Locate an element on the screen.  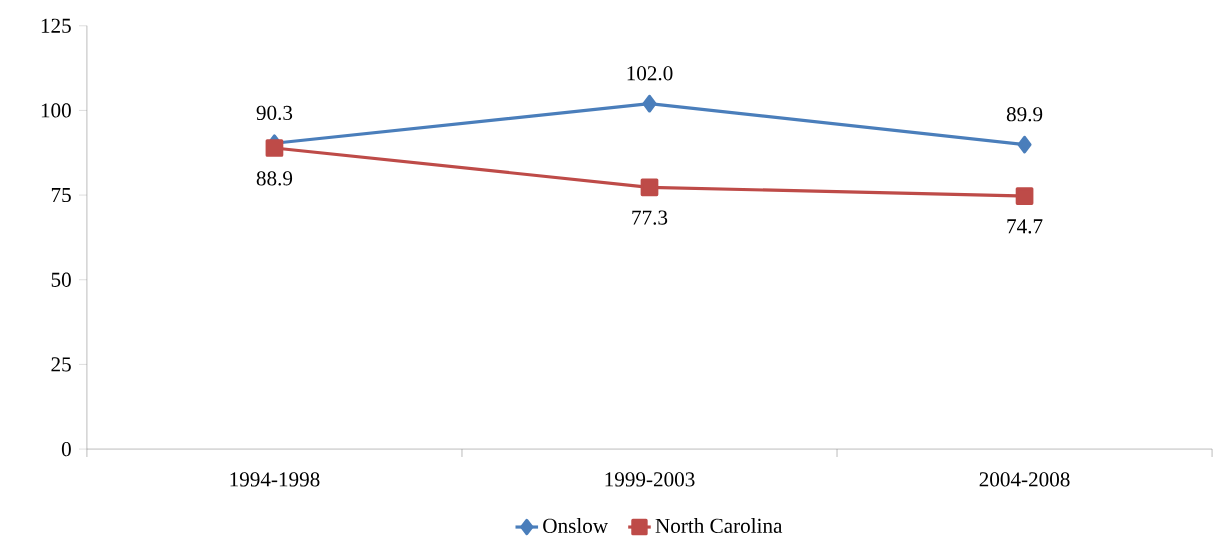
legend-label: North Carolina is located at coordinates (719, 525).